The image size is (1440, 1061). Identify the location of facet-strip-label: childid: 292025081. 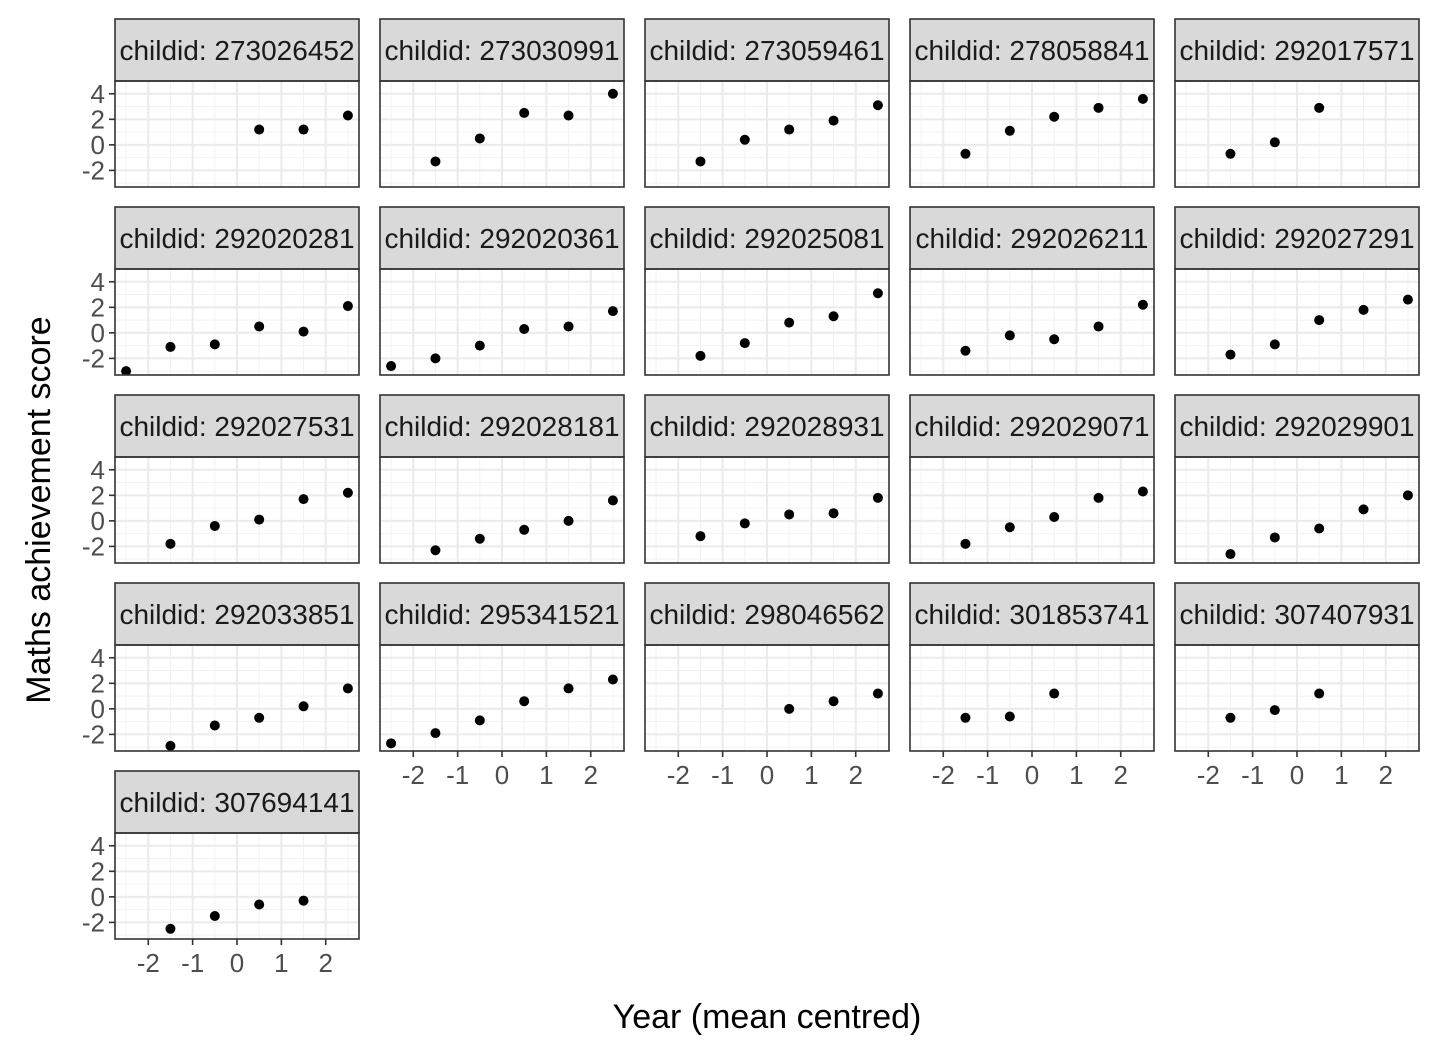
(766, 238).